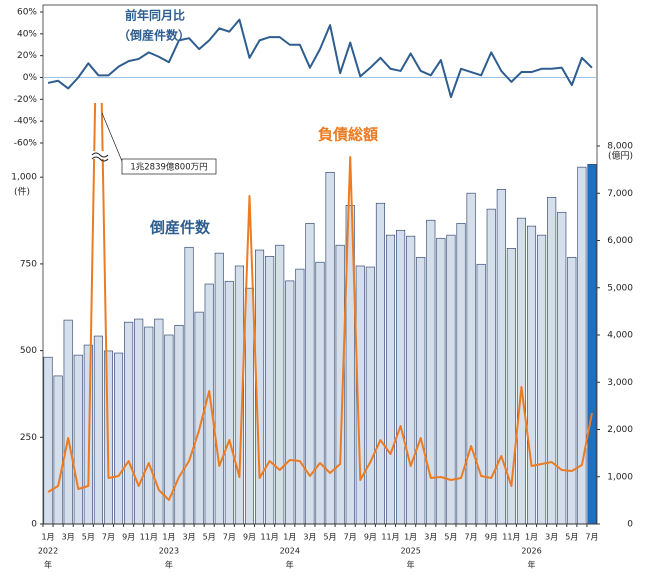  Describe the element at coordinates (27, 13) in the screenshot. I see `top-y-tick-label: 60%` at that location.